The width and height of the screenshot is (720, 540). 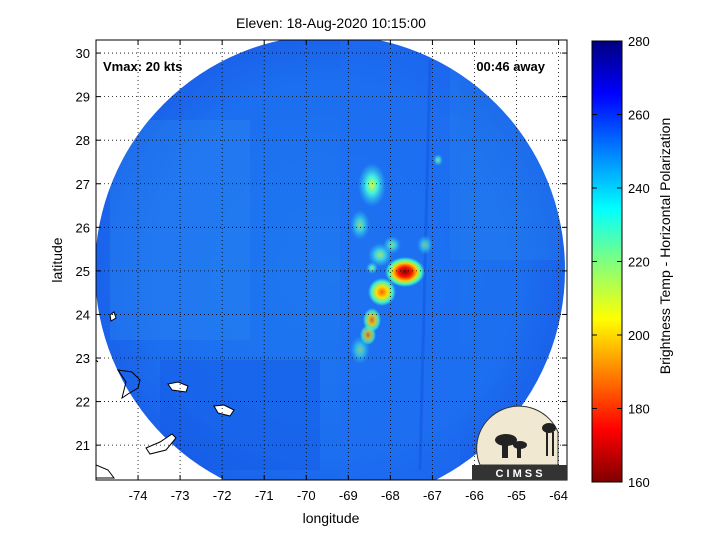 What do you see at coordinates (143, 66) in the screenshot?
I see `vmax-annotation: Vmax: 20 kts` at bounding box center [143, 66].